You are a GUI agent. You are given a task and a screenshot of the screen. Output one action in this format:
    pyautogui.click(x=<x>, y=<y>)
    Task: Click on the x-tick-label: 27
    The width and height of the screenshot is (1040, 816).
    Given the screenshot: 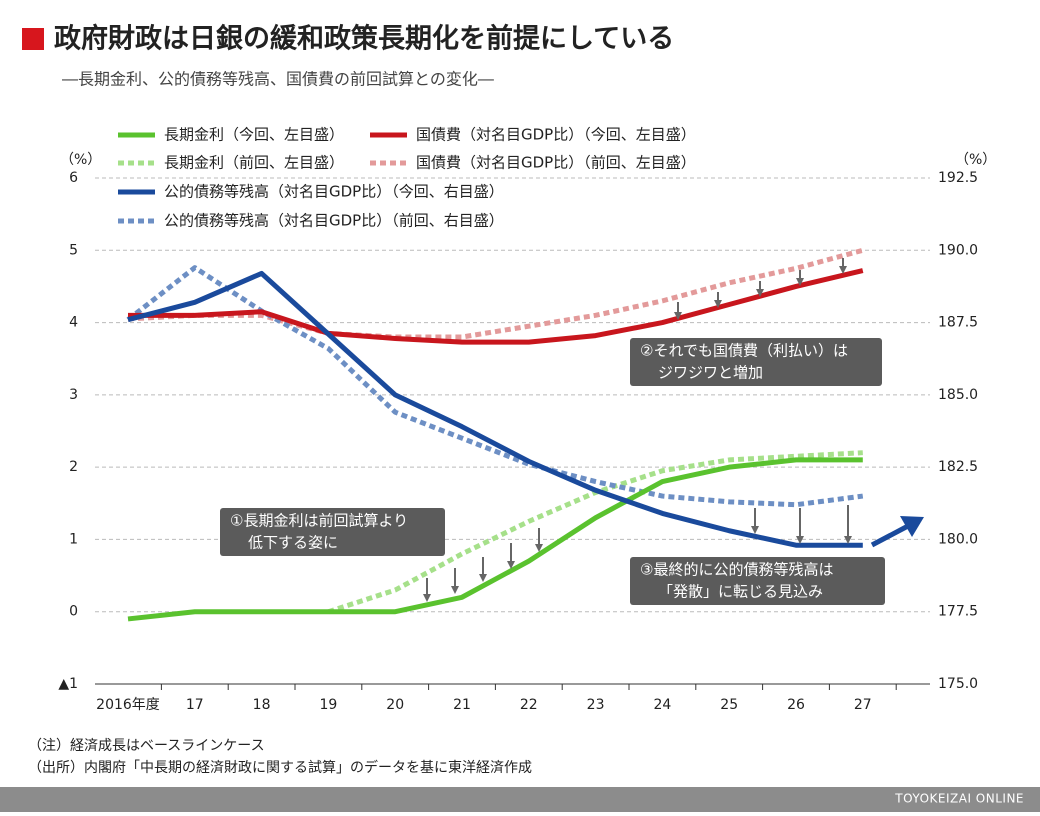 What is the action you would take?
    pyautogui.click(x=863, y=705)
    